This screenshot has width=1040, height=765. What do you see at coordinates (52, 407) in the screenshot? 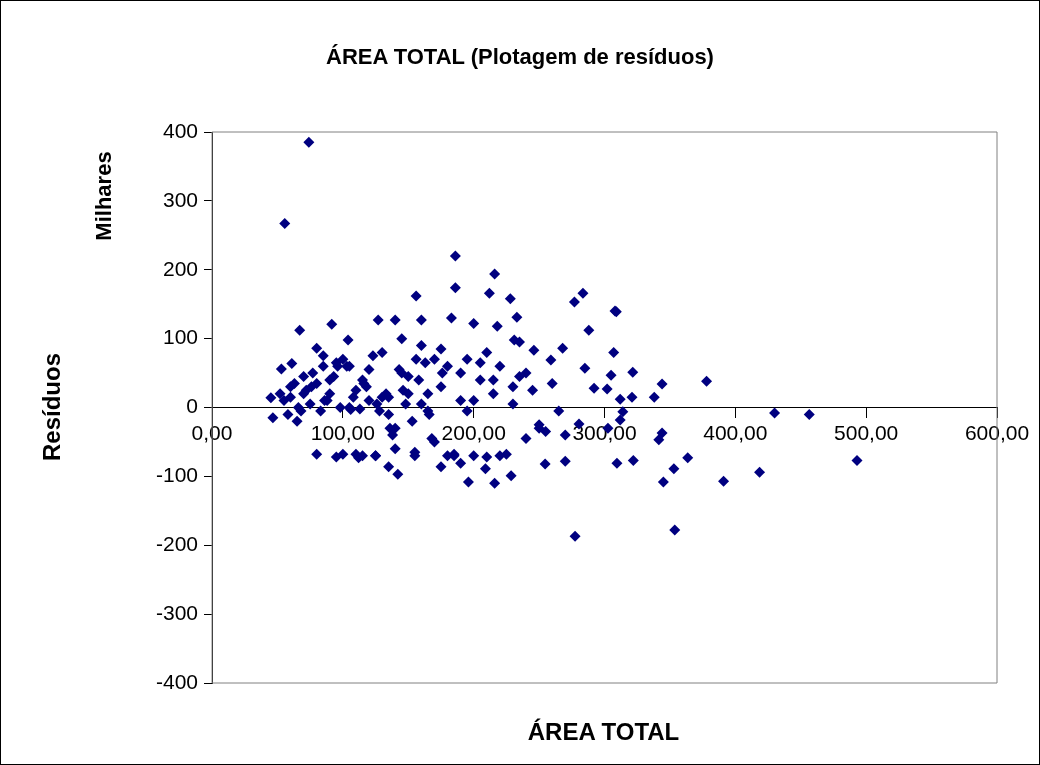
I see `y-axis-title: Resíduos` at bounding box center [52, 407].